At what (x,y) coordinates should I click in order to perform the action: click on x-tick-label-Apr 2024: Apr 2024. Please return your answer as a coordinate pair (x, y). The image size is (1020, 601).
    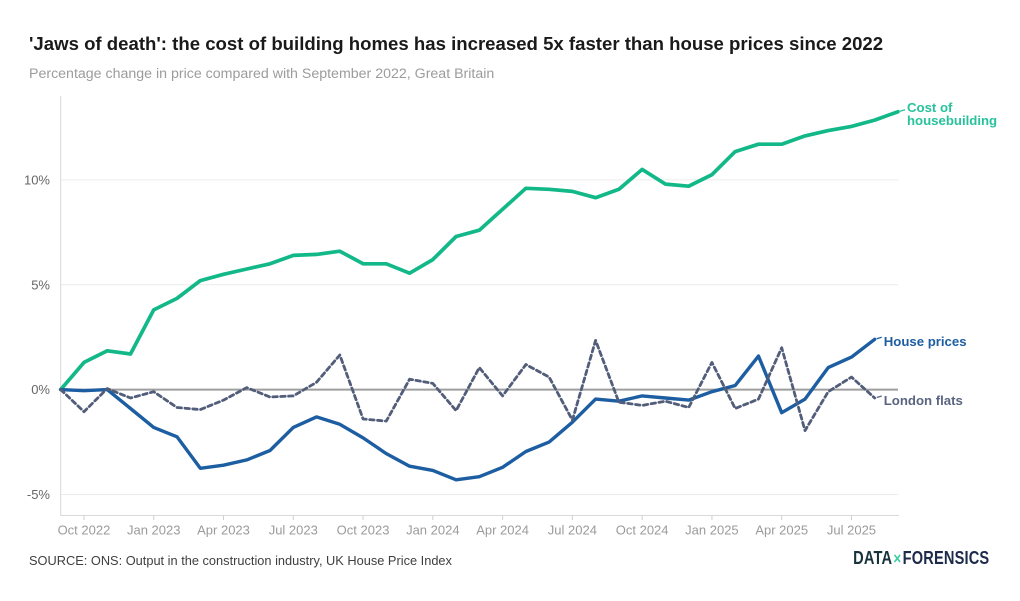
    Looking at the image, I should click on (502, 530).